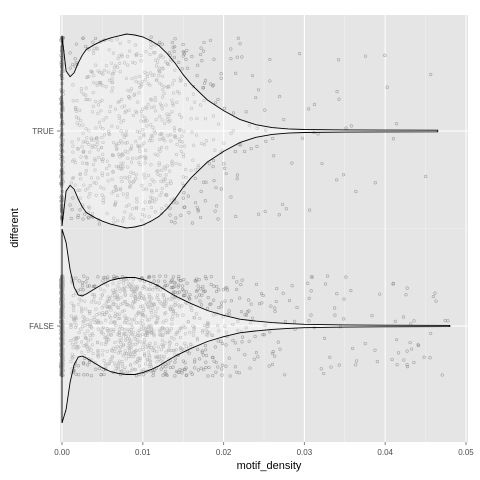 This screenshot has height=480, width=480. What do you see at coordinates (385, 452) in the screenshot?
I see `x-tick-label: 0.04` at bounding box center [385, 452].